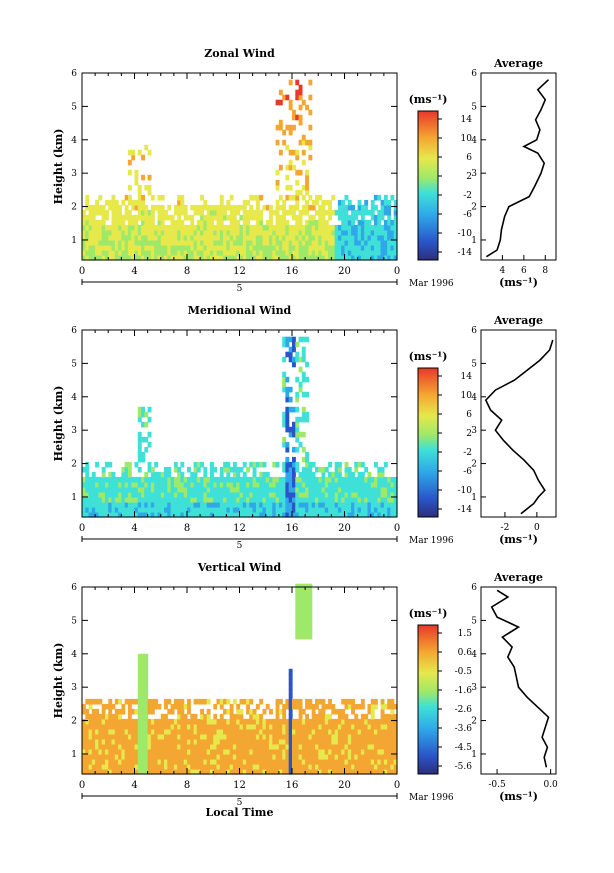  What do you see at coordinates (505, 528) in the screenshot?
I see `profile-x-tick-label: -2` at bounding box center [505, 528].